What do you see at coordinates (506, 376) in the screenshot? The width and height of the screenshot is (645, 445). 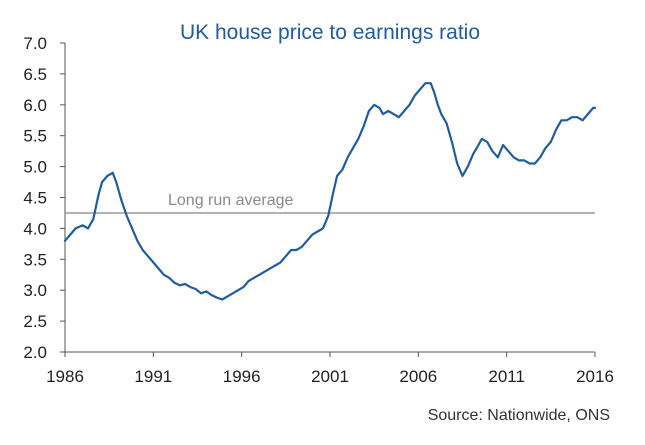 I see `x-tick-label: 2011` at bounding box center [506, 376].